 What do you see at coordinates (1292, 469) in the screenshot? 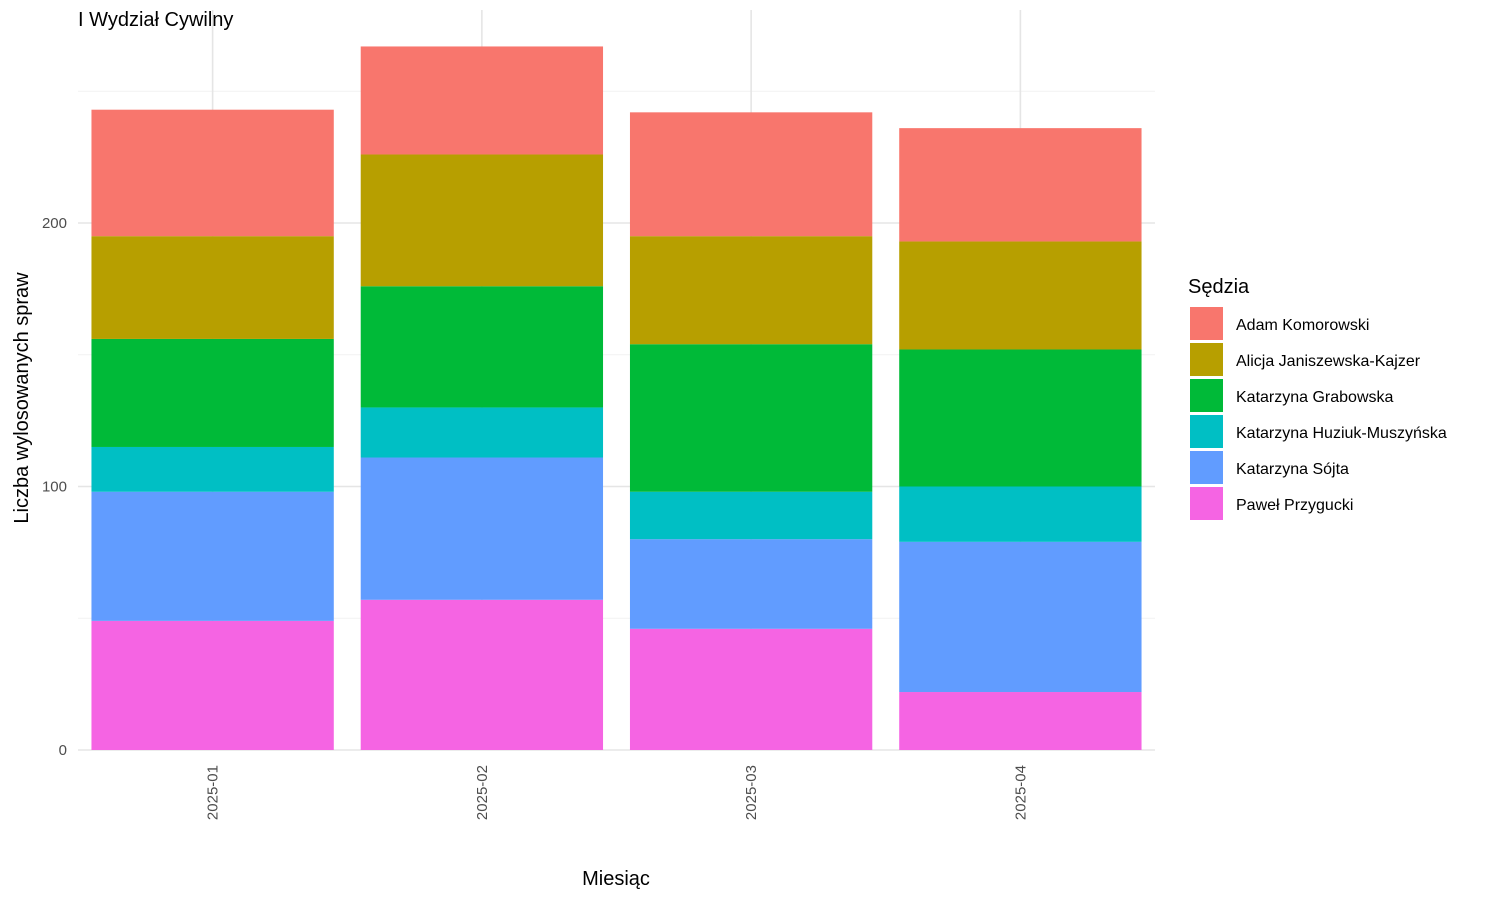
I see `legend-label: Katarzyna Sójta` at bounding box center [1292, 469].